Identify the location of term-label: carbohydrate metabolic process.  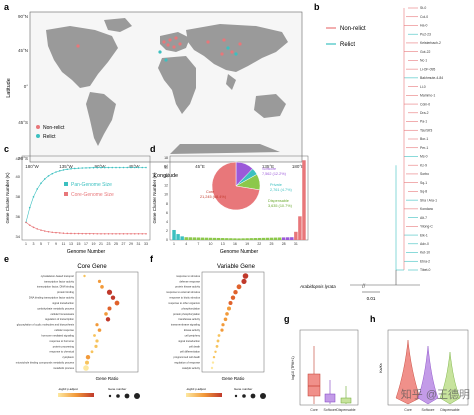
(55, 308).